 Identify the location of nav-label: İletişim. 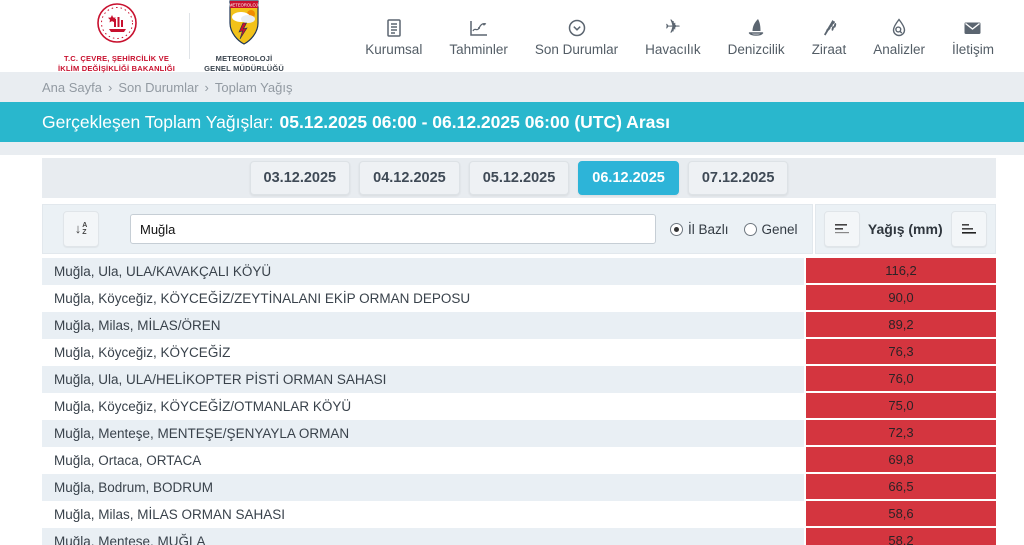
(972, 49).